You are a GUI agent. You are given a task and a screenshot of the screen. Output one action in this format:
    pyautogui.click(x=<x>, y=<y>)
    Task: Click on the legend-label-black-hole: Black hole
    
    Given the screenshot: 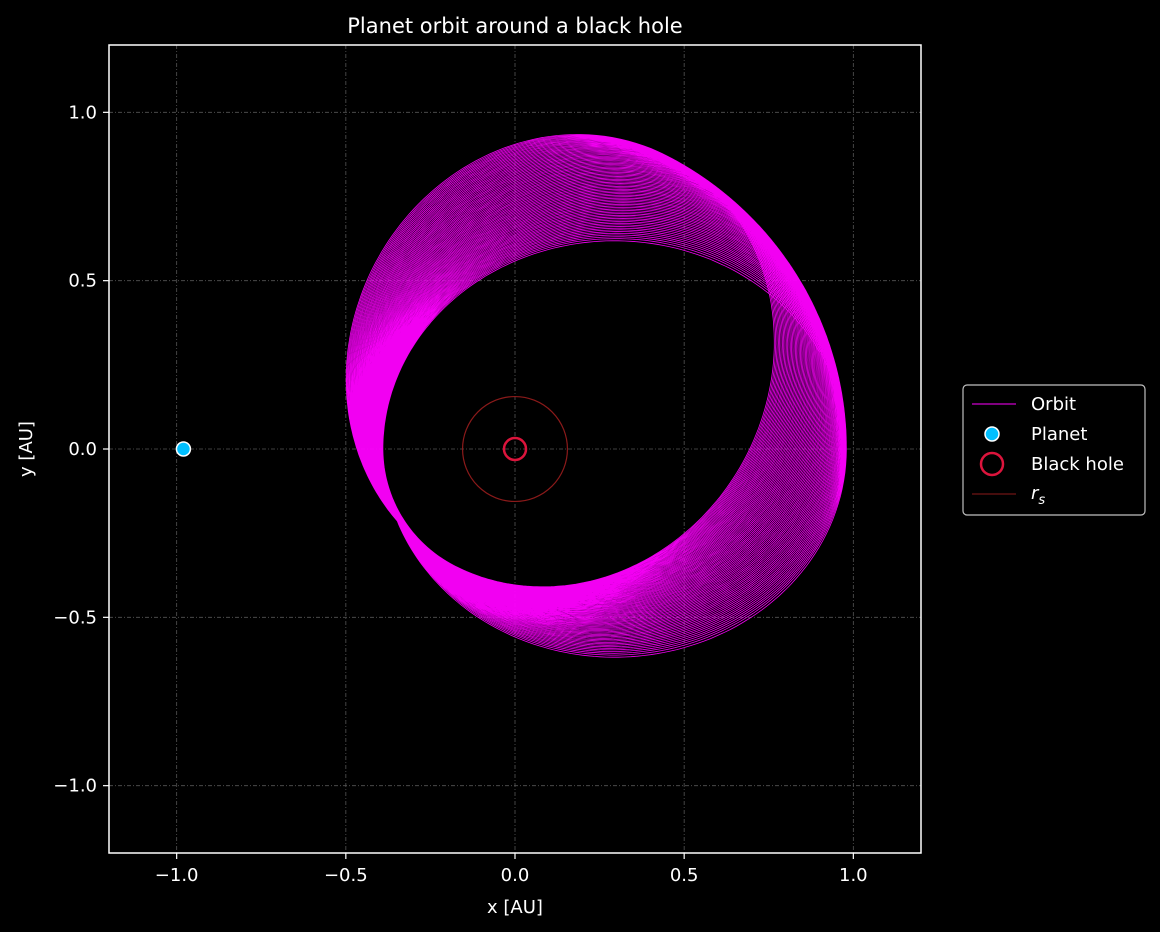 What is the action you would take?
    pyautogui.click(x=1077, y=464)
    